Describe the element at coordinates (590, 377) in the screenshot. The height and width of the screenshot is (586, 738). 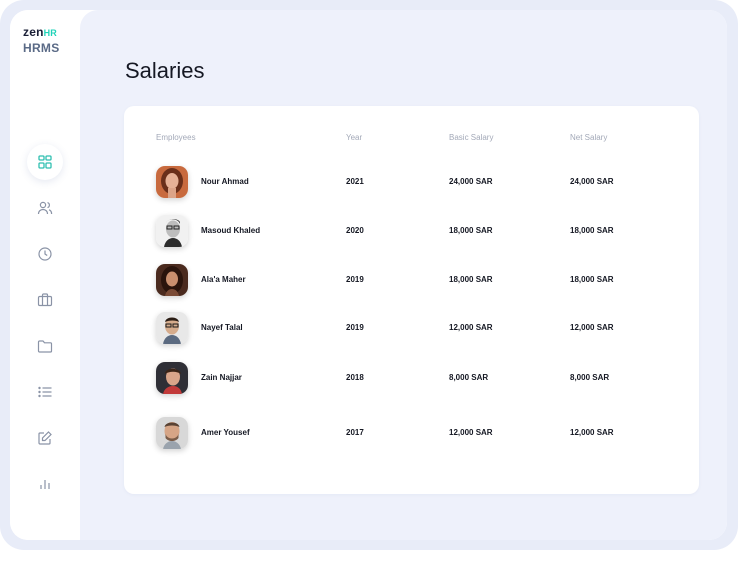
I see `net-salary-cell: 8,000 SAR` at that location.